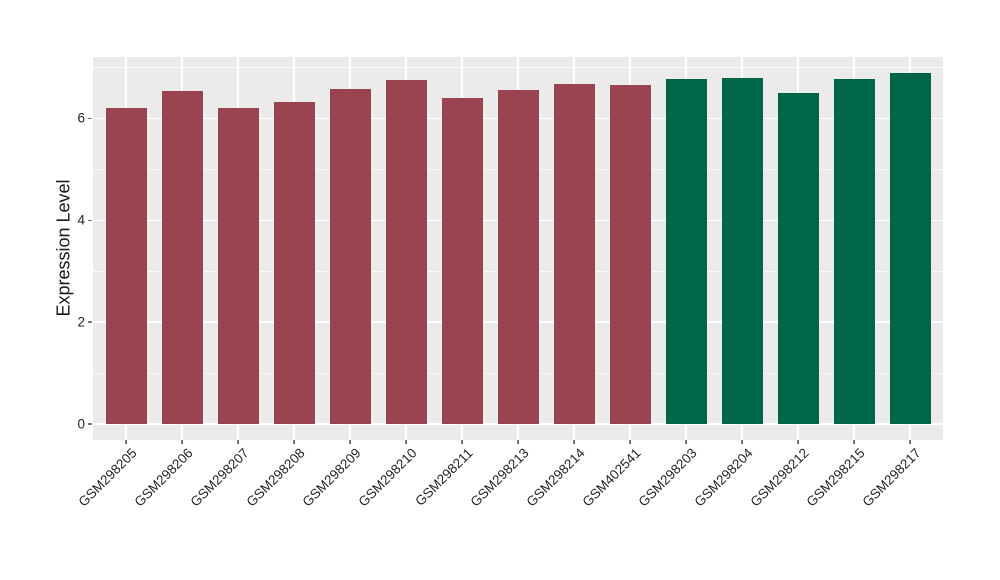  Describe the element at coordinates (499, 477) in the screenshot. I see `x-tick-label: GSM298213` at that location.